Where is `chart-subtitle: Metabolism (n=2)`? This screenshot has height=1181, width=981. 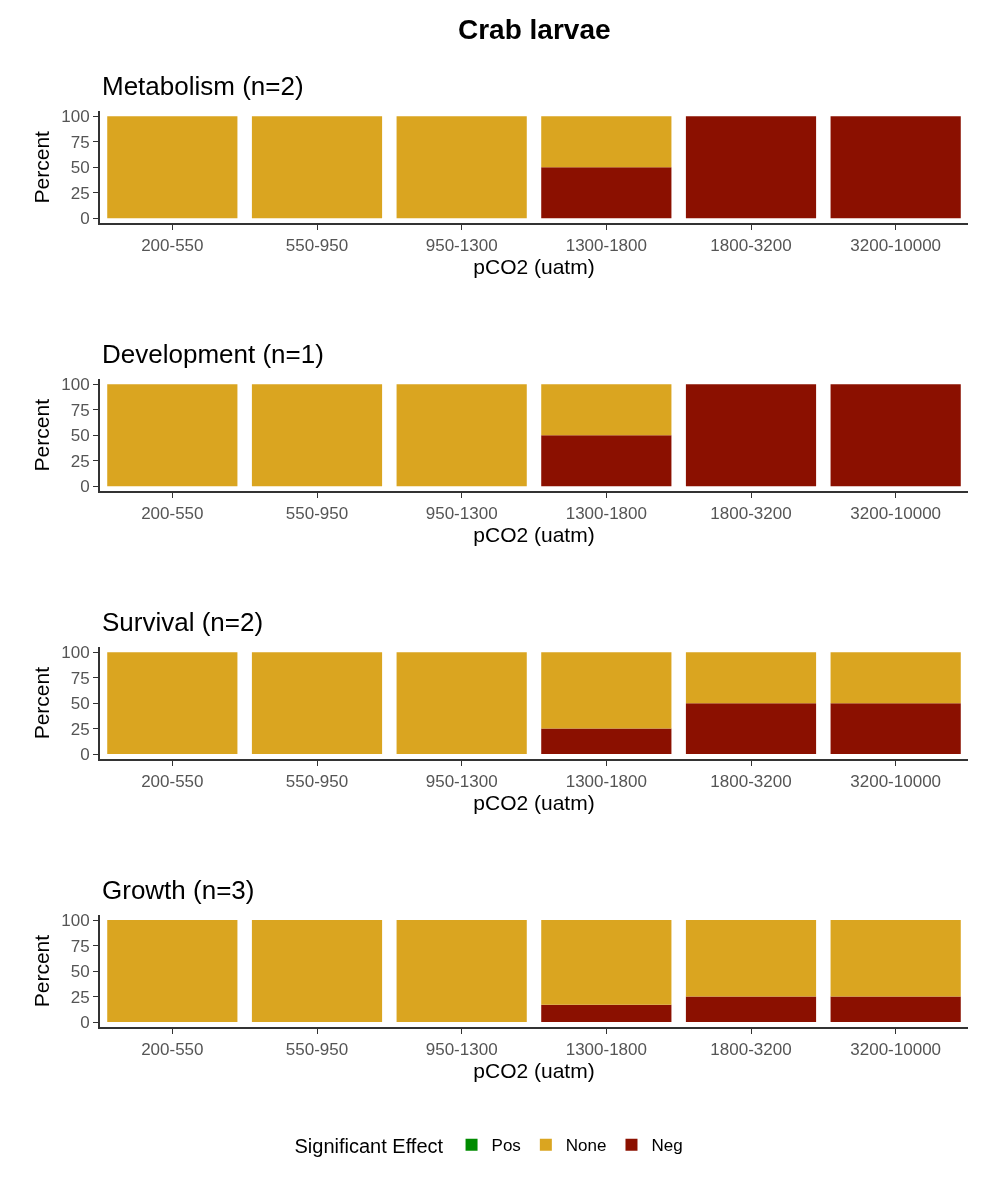
chart-subtitle: Metabolism (n=2) is located at coordinates (203, 86).